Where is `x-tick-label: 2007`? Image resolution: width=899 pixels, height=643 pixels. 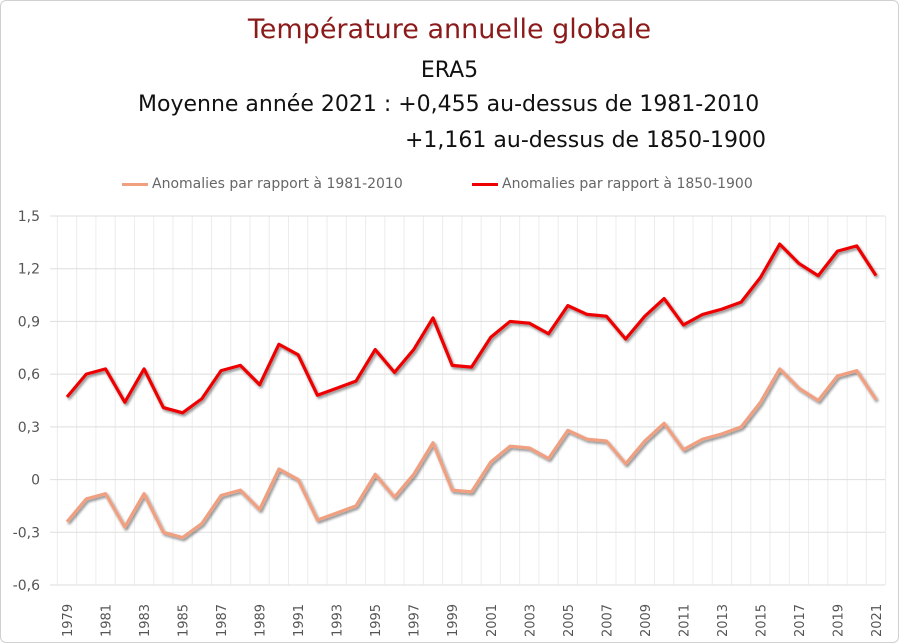 x-tick-label: 2007 is located at coordinates (607, 620).